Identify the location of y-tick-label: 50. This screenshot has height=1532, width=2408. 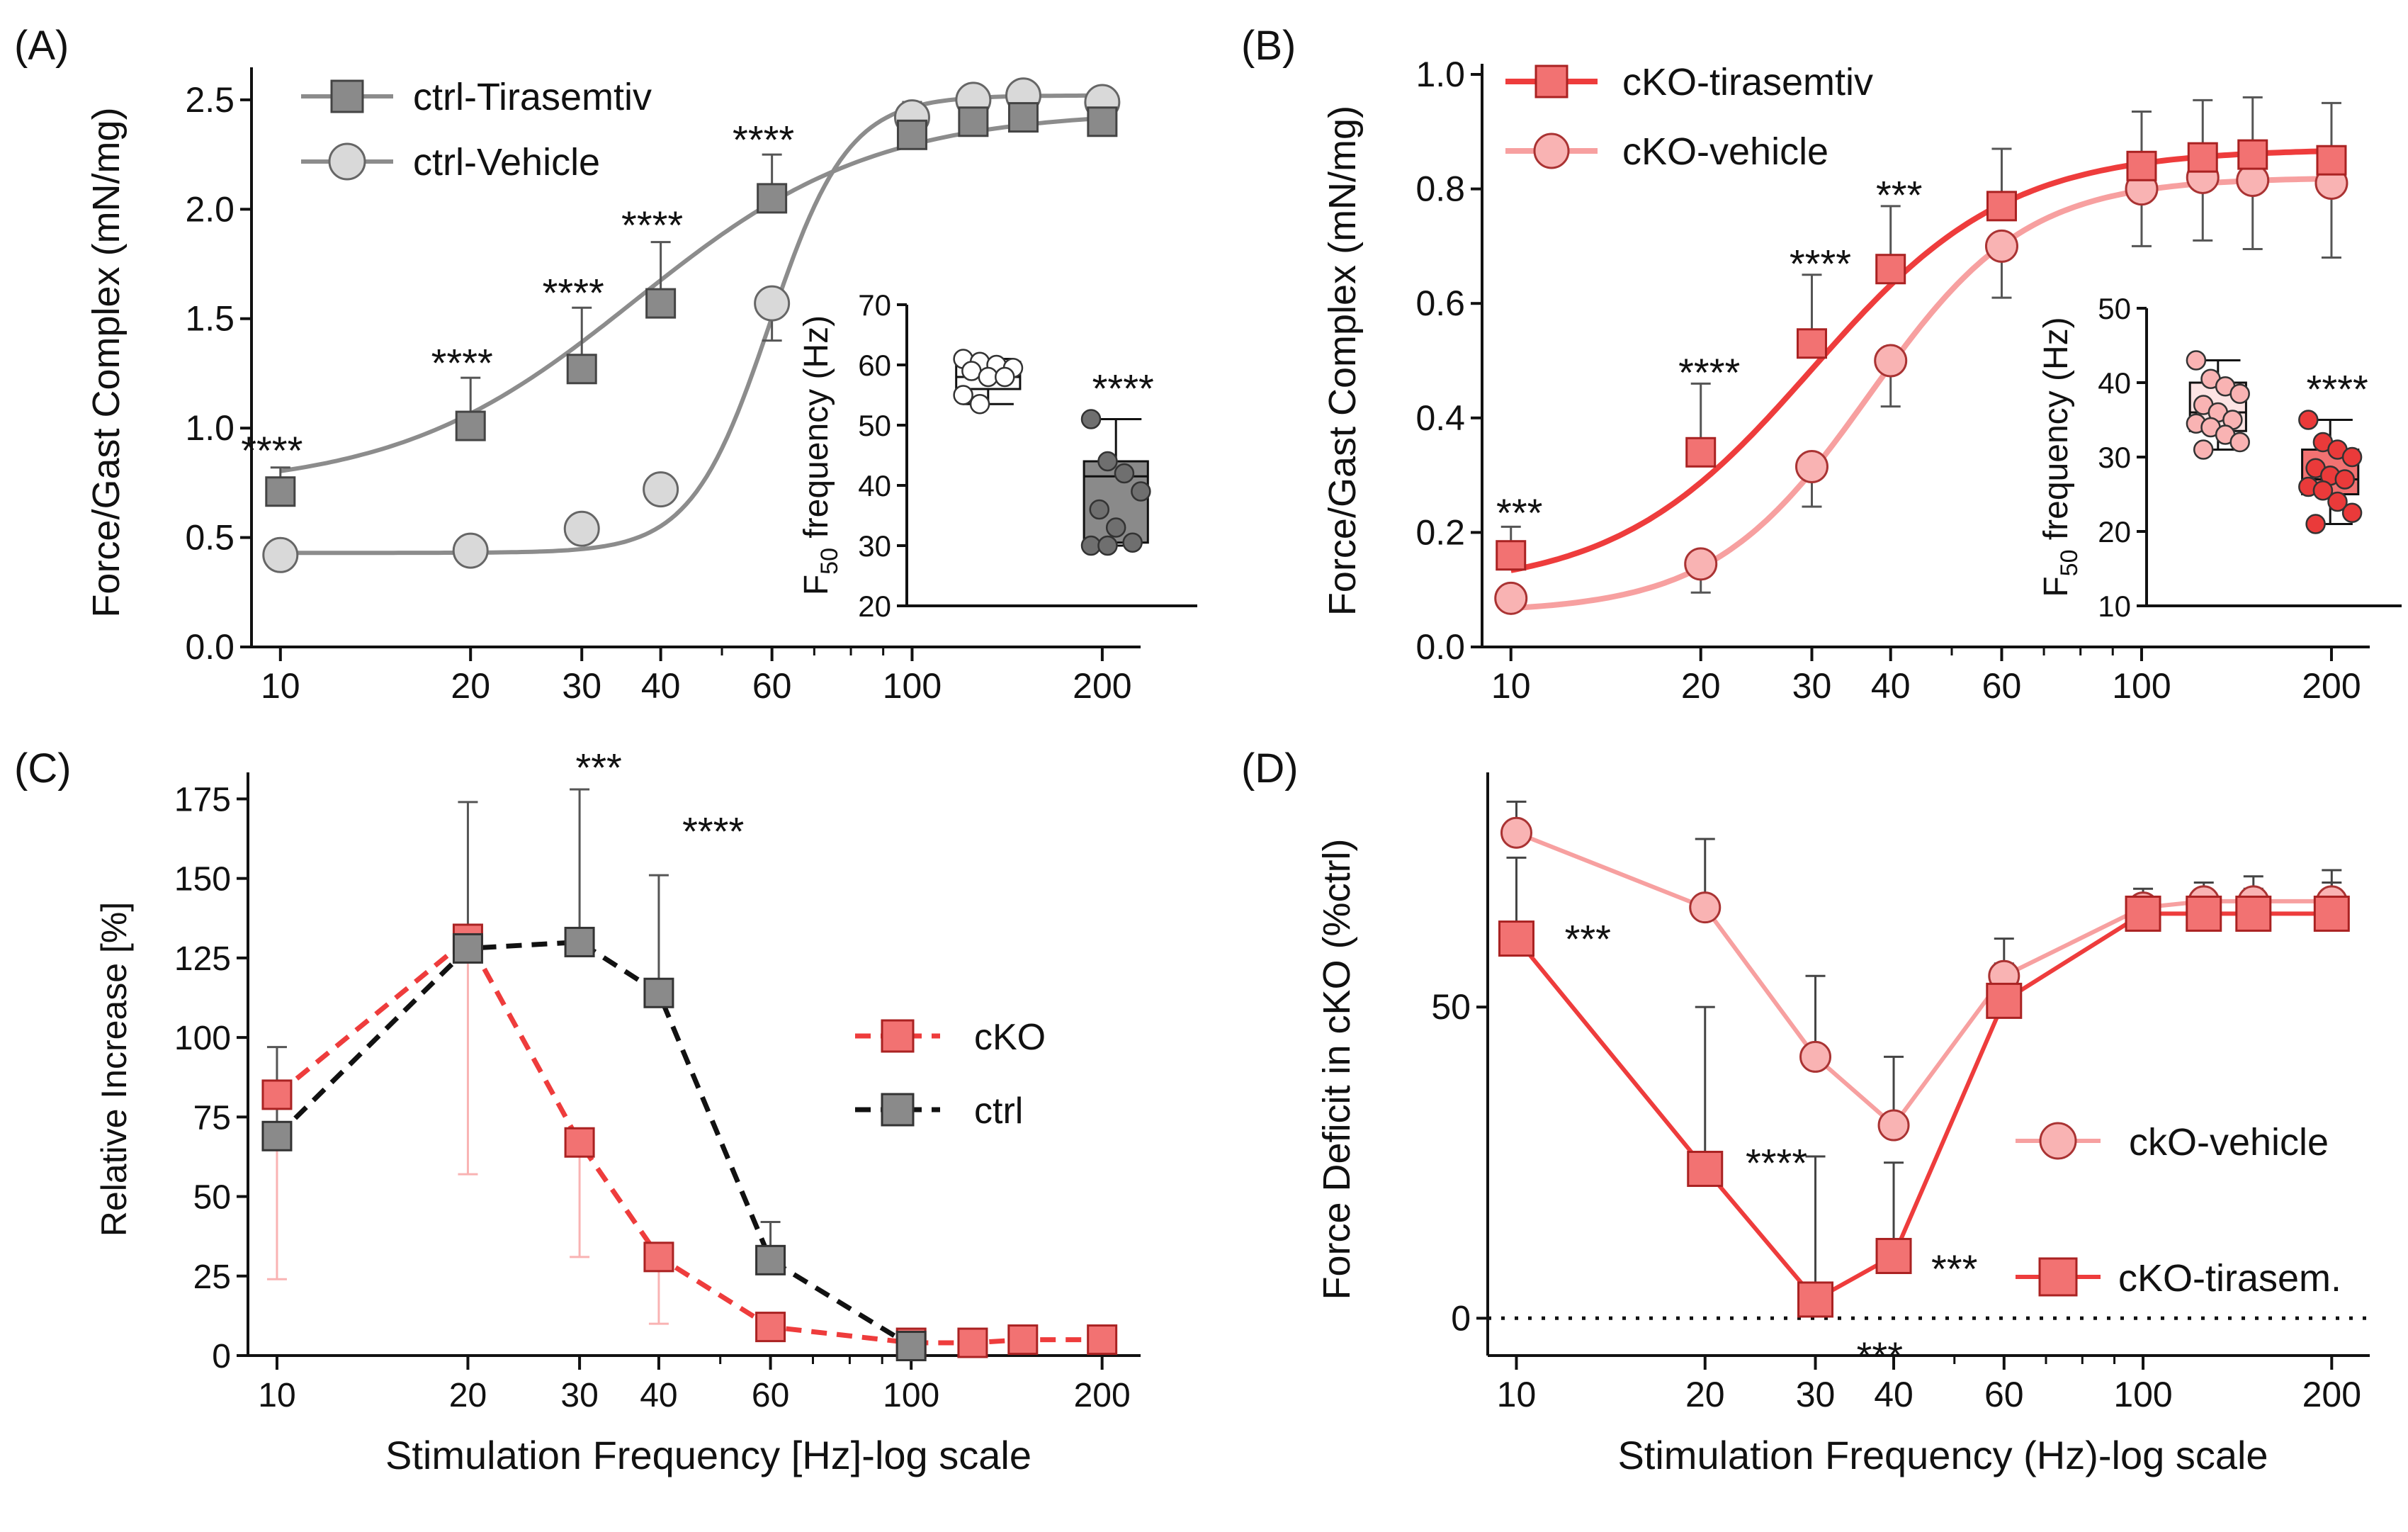
(1451, 1007).